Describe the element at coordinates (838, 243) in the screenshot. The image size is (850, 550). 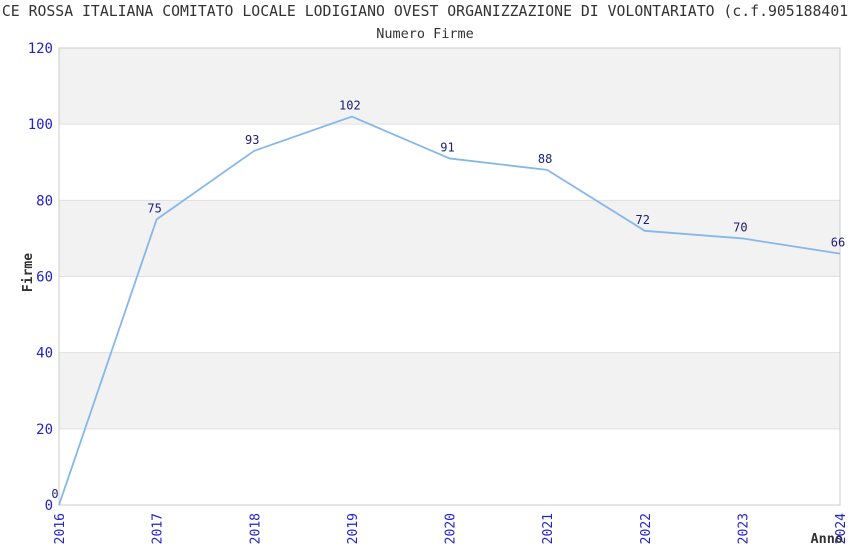
I see `data-point-label: 66` at that location.